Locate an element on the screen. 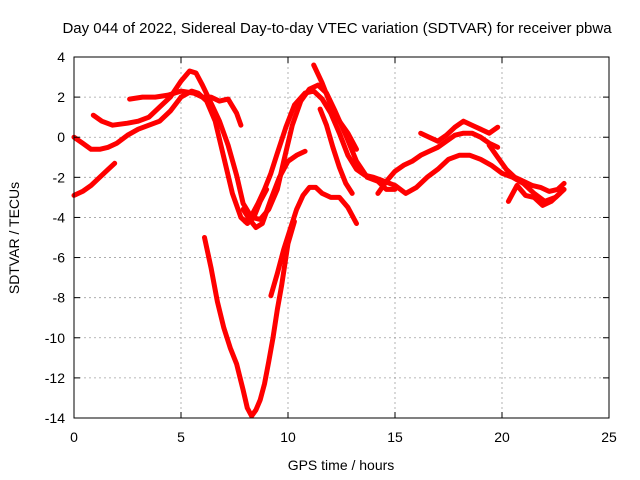 The width and height of the screenshot is (640, 480). x-tick-label: 5 is located at coordinates (181, 437).